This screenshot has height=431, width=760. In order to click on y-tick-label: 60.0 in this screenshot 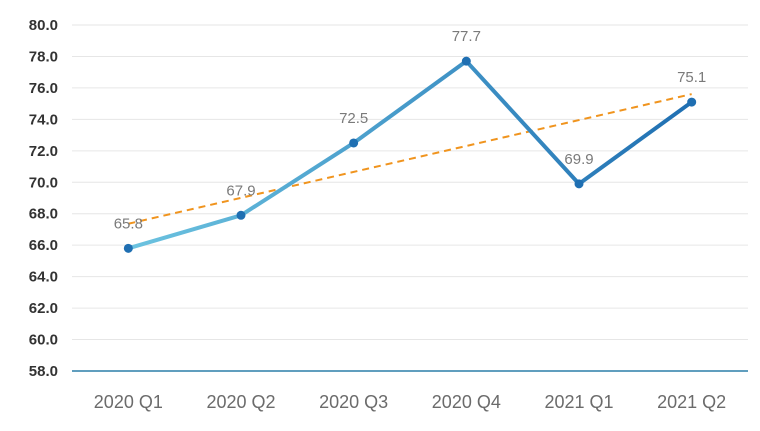, I will do `click(43, 340)`.